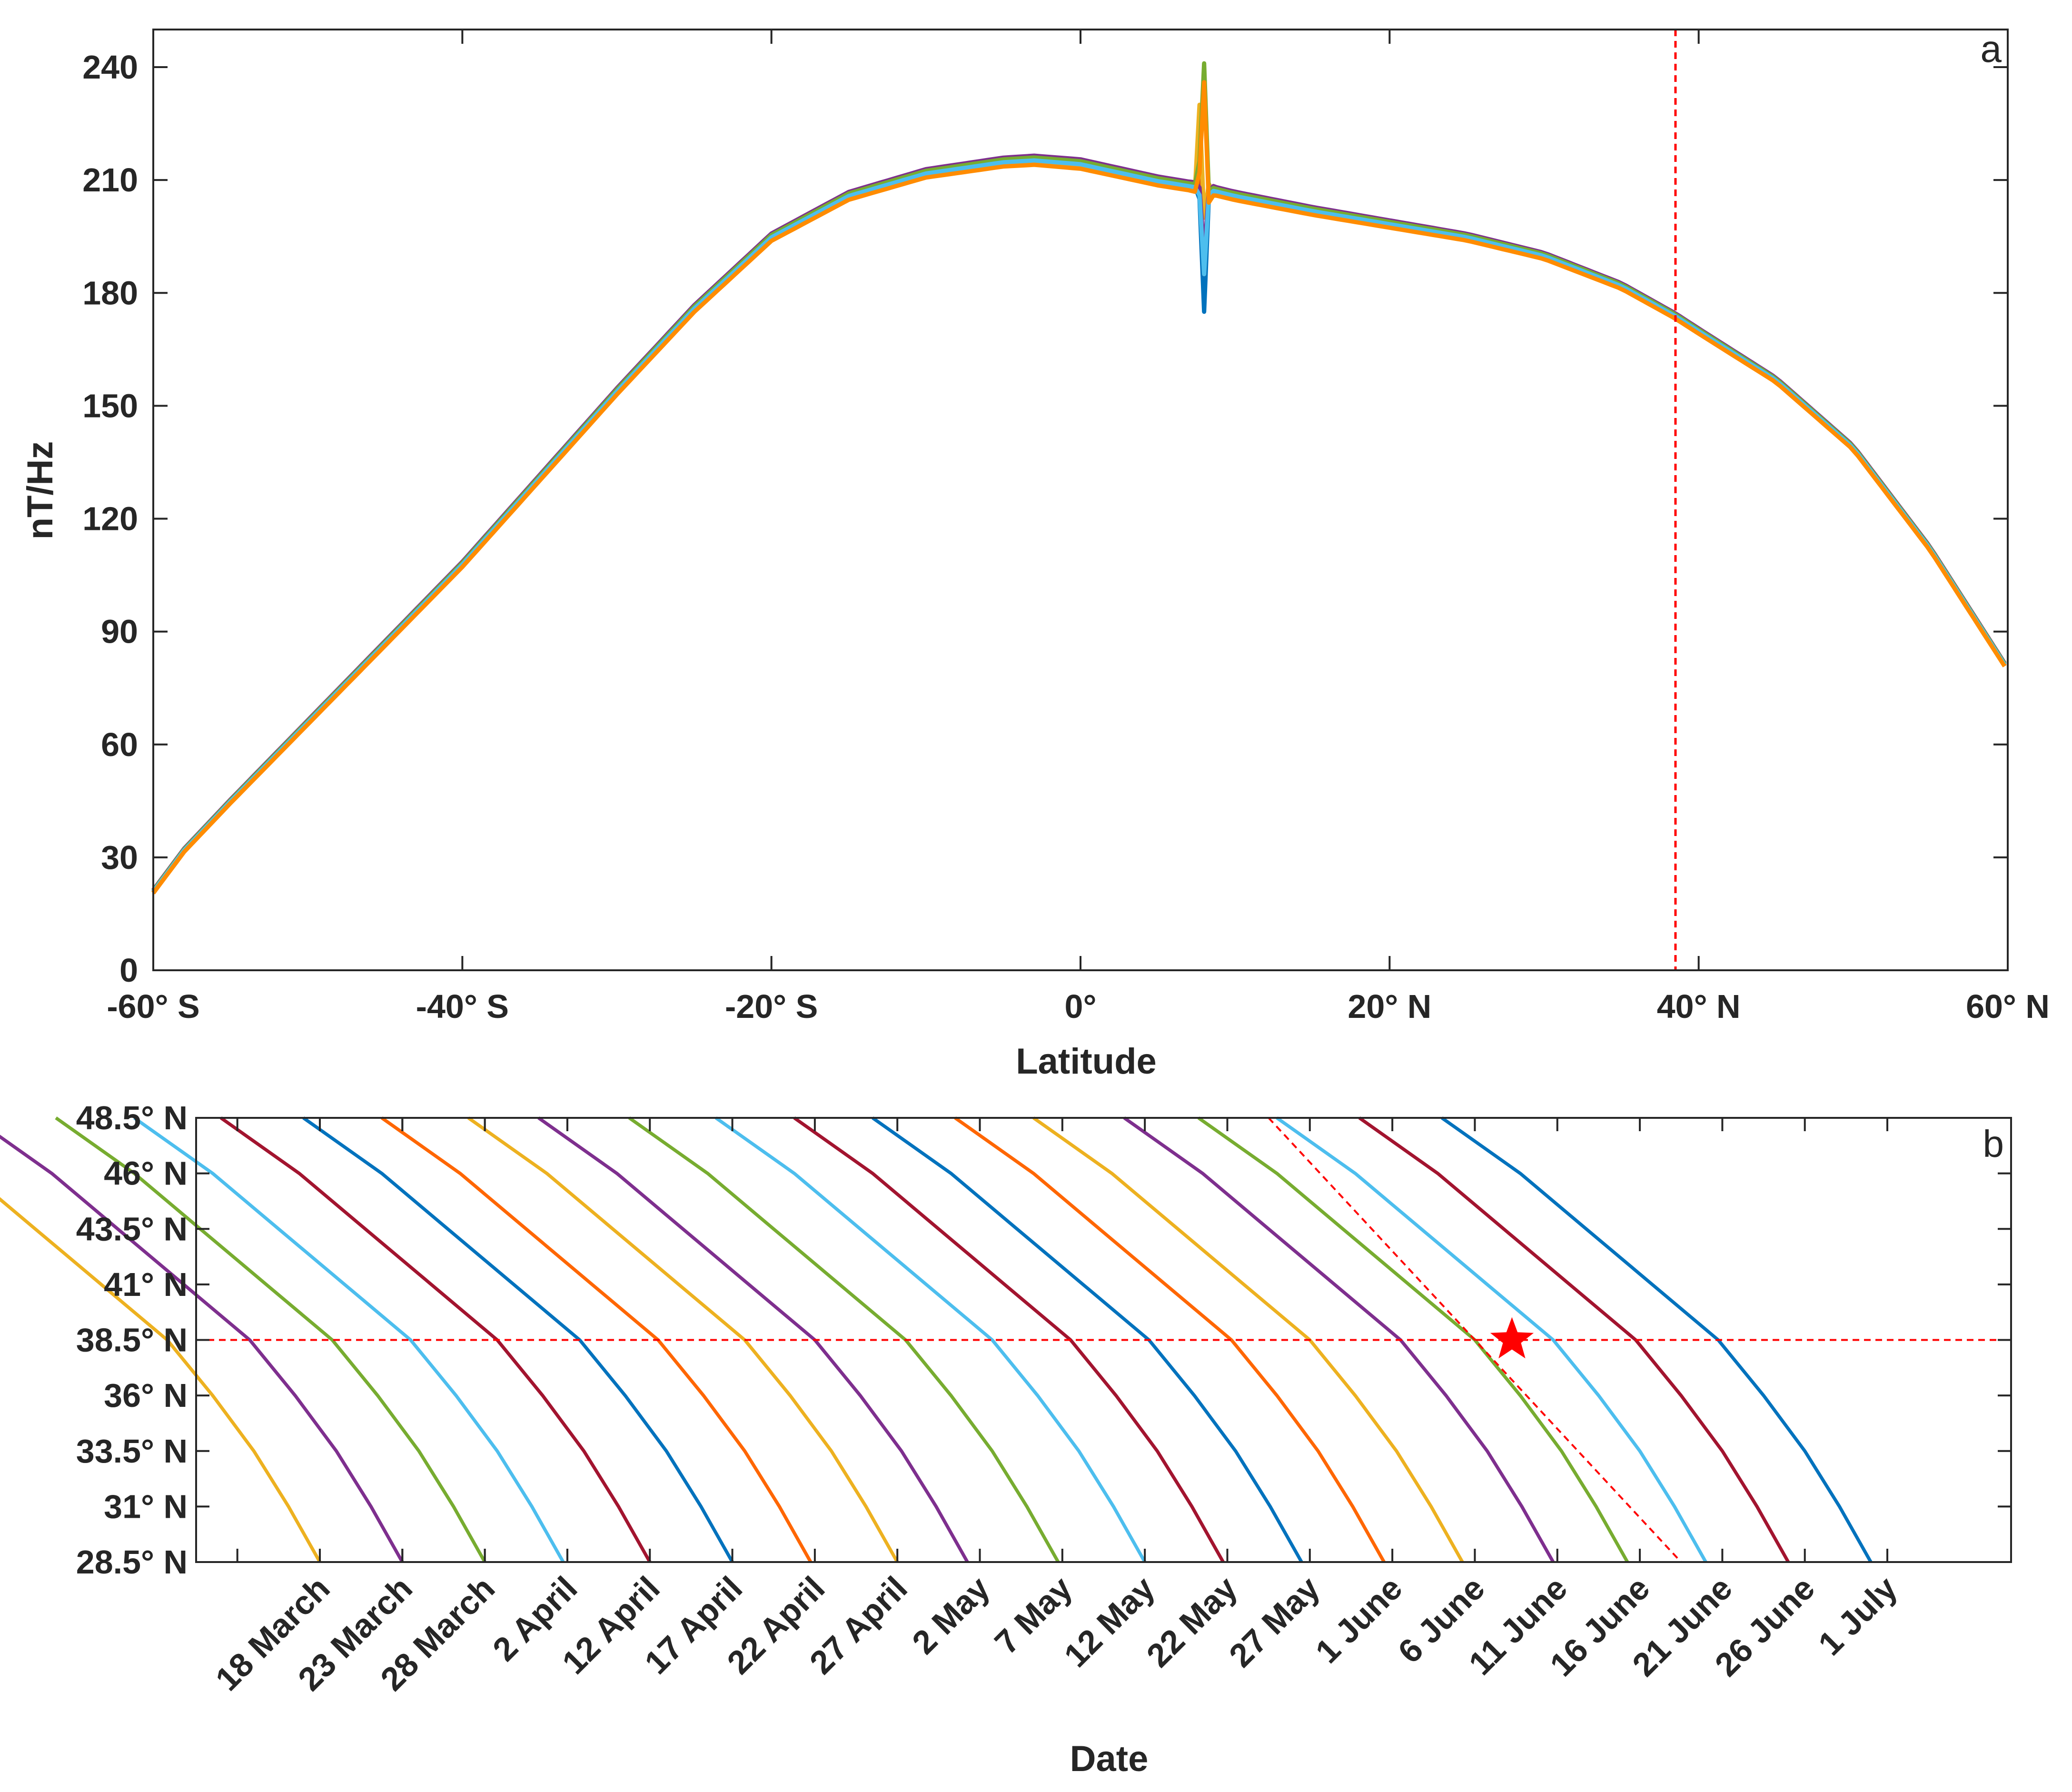 The height and width of the screenshot is (1792, 2072). What do you see at coordinates (146, 1506) in the screenshot?
I see `panel-b-y-tick-label: 31° N` at bounding box center [146, 1506].